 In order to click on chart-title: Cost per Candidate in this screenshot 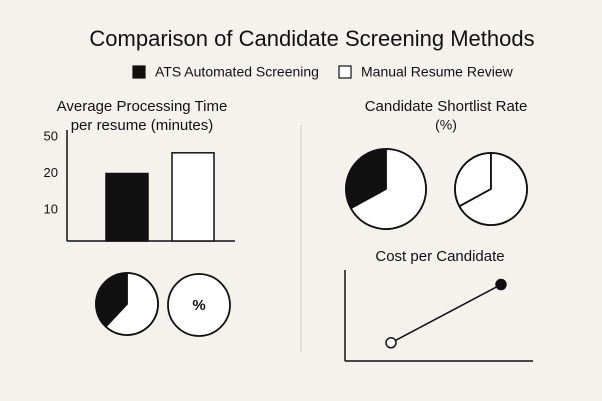, I will do `click(439, 256)`.